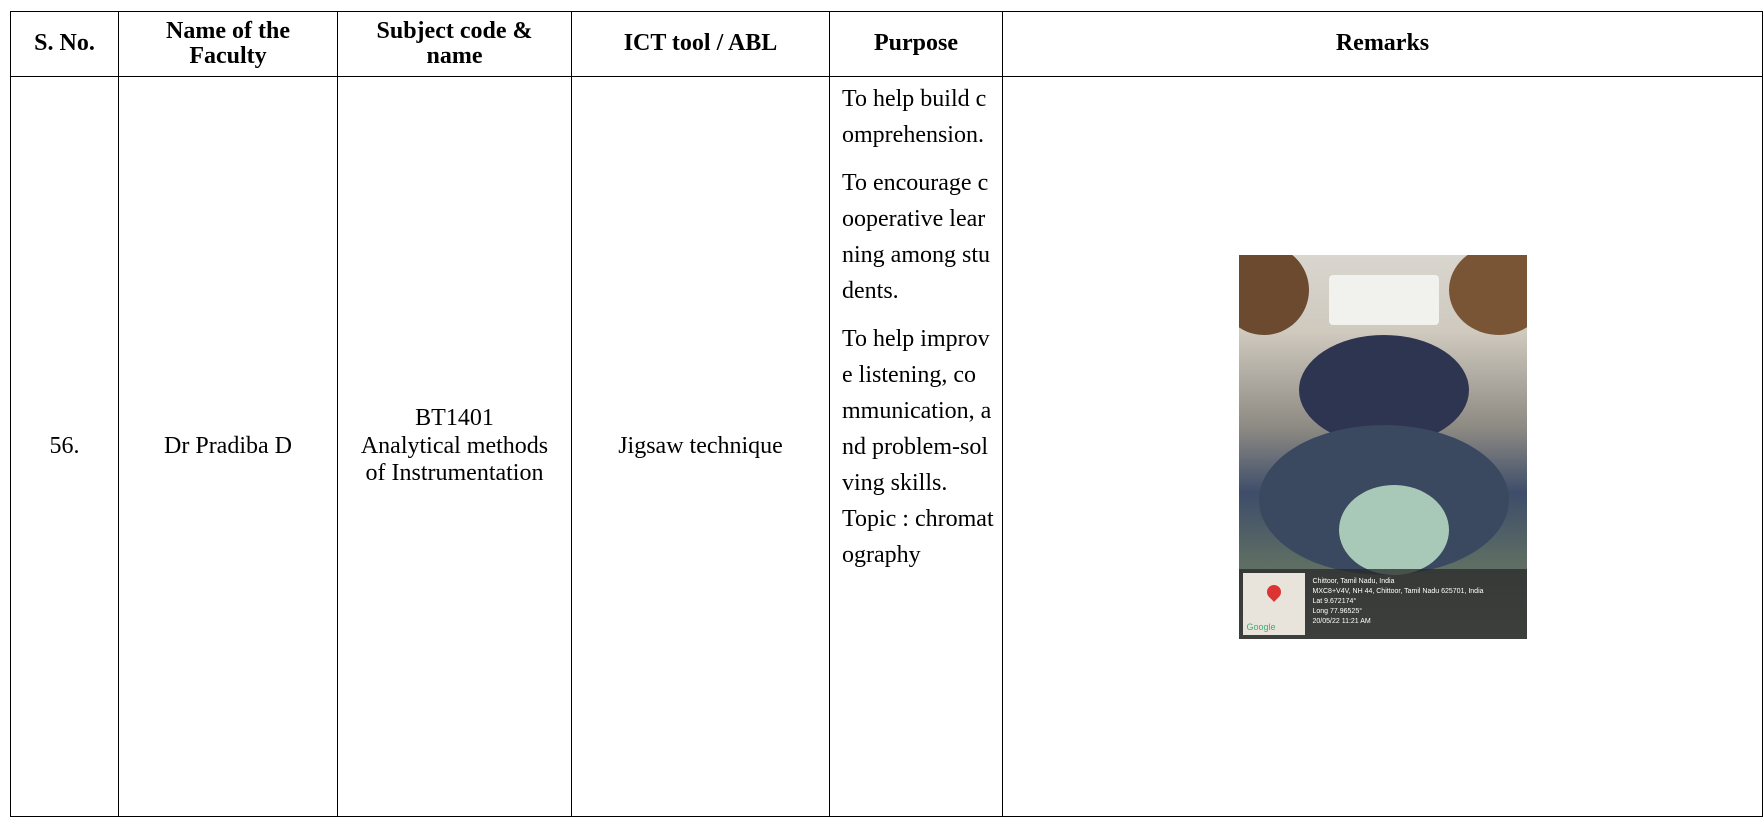 This screenshot has width=1764, height=817. Describe the element at coordinates (918, 537) in the screenshot. I see `topic: Topic : chromatography` at that location.